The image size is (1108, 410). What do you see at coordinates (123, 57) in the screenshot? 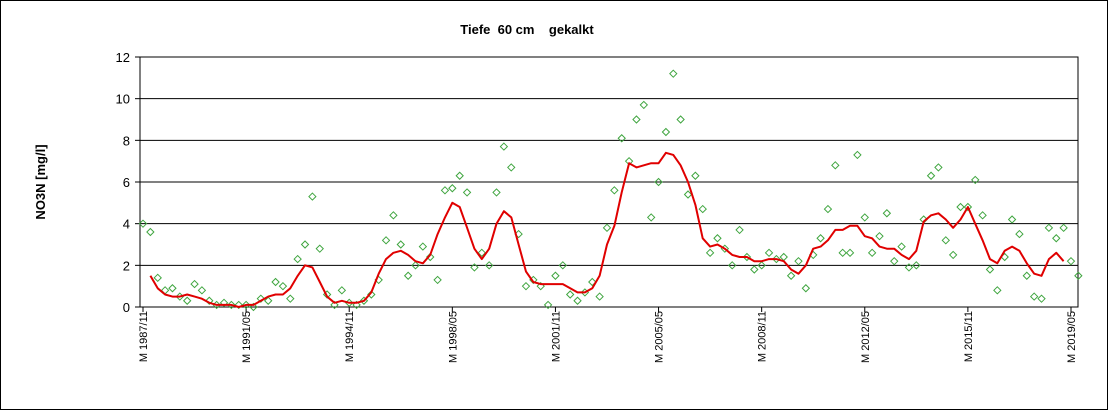
I see `y-tick-label: 12` at bounding box center [123, 57].